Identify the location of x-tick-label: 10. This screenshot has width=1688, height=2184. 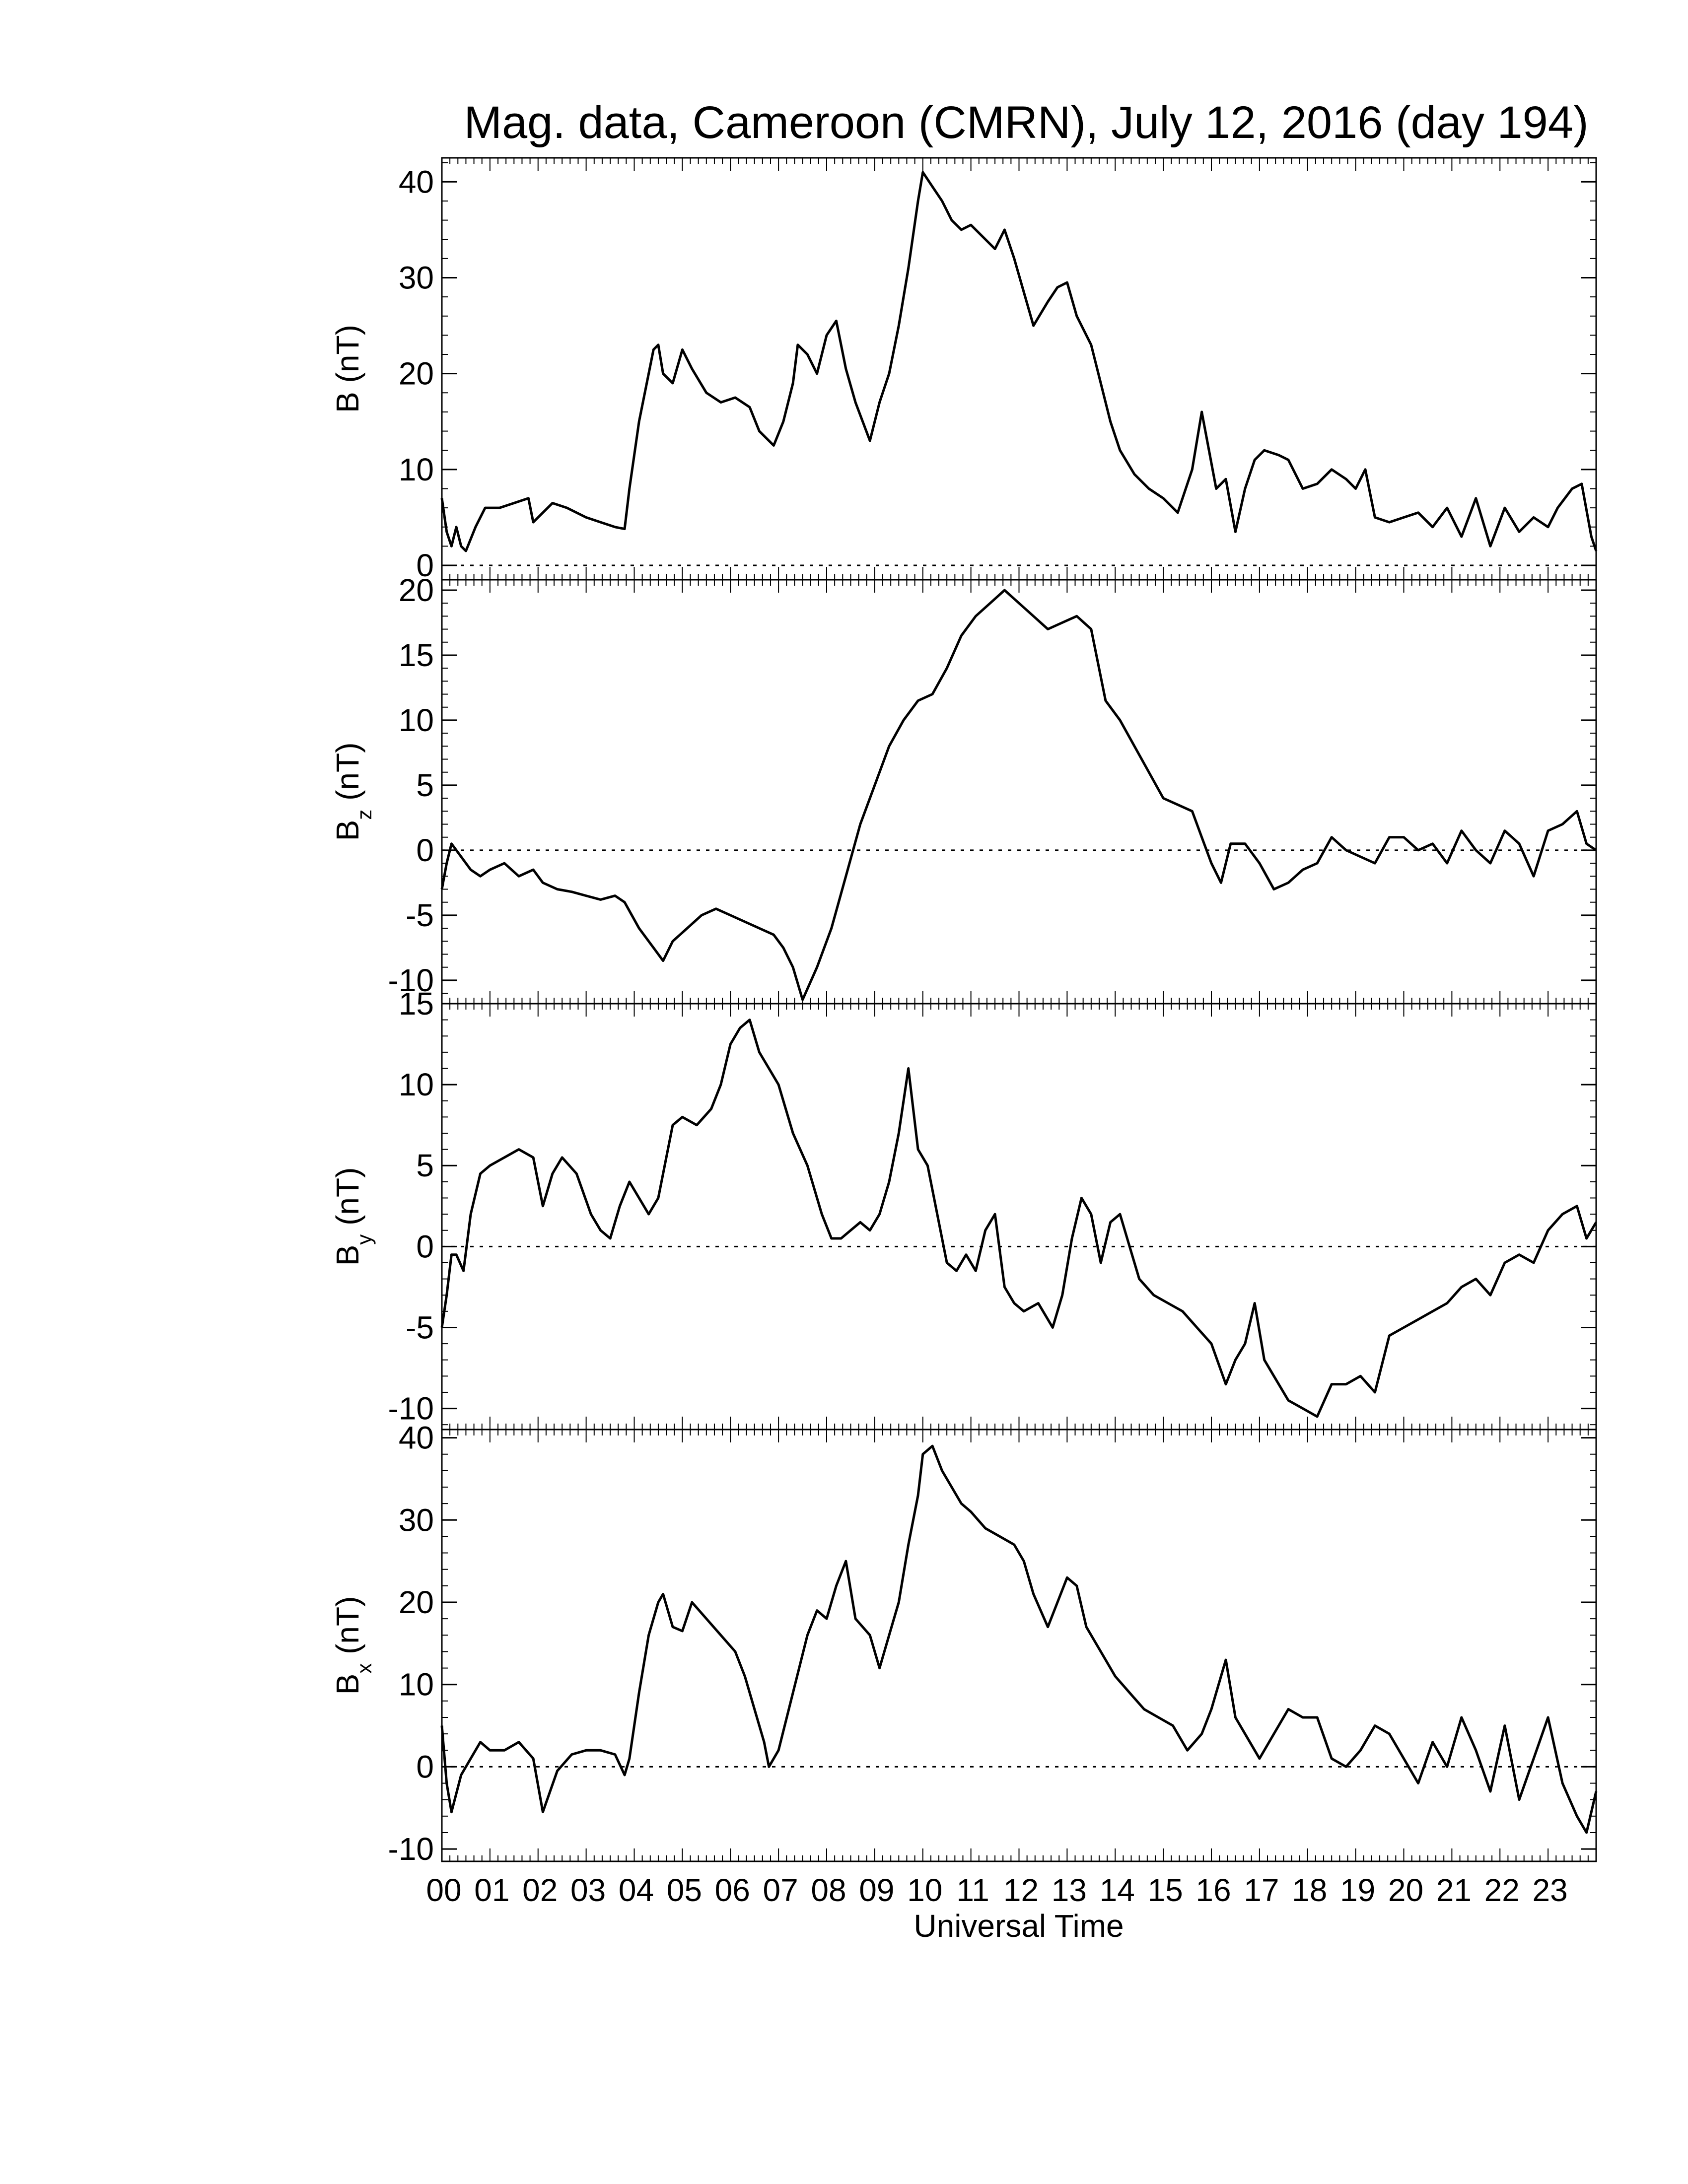
(924, 1890).